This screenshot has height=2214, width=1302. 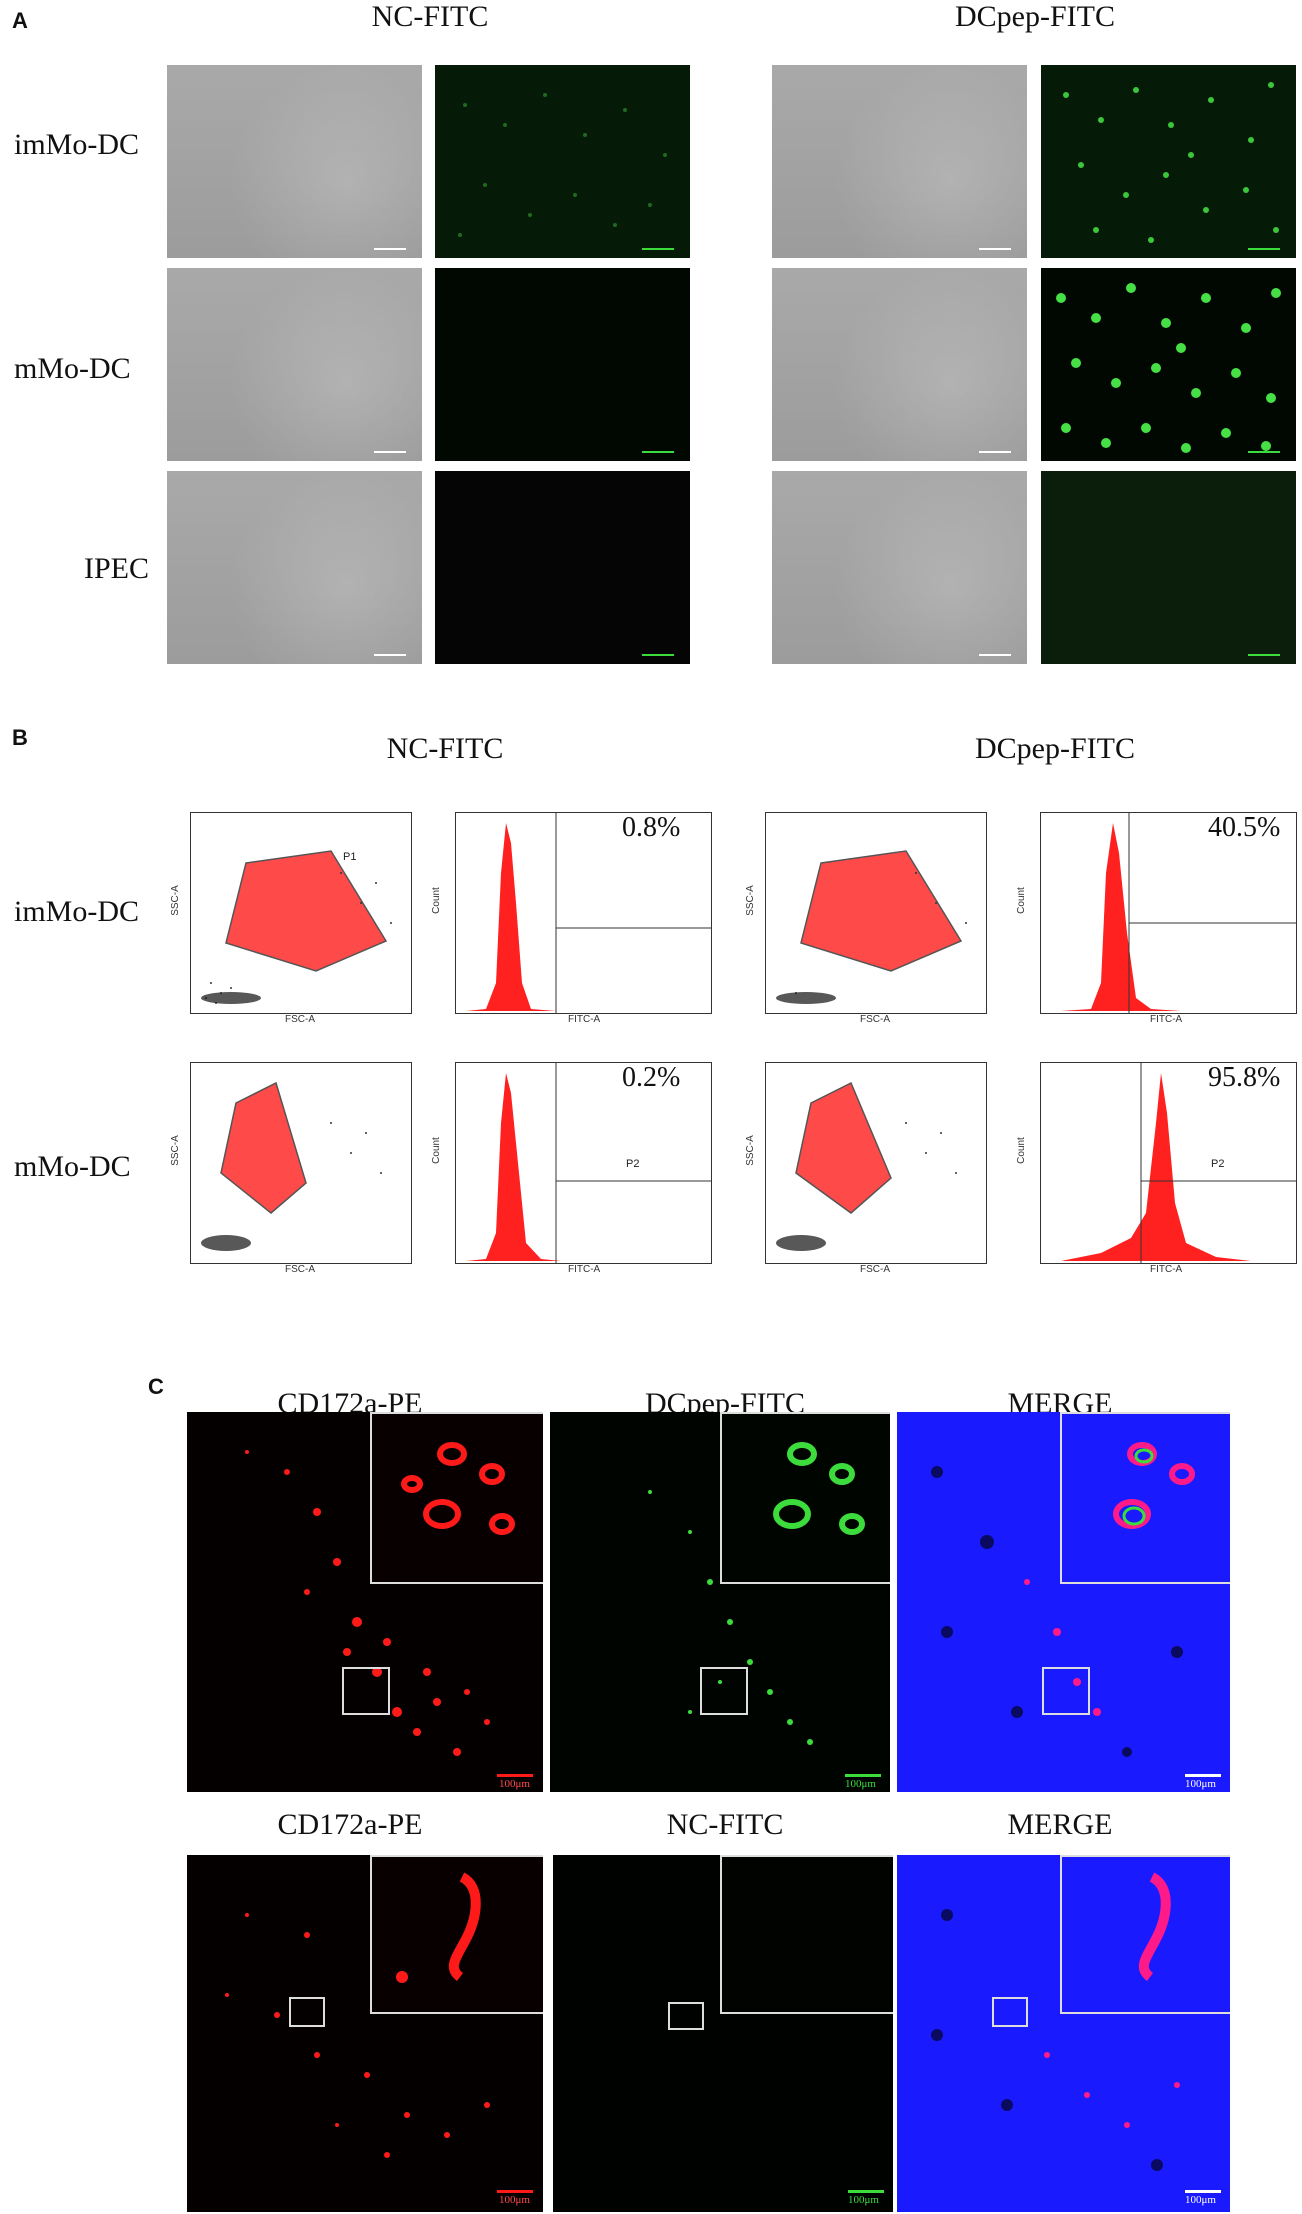 What do you see at coordinates (1203, 2191) in the screenshot?
I see `confocal-merge-row2-scalebar` at bounding box center [1203, 2191].